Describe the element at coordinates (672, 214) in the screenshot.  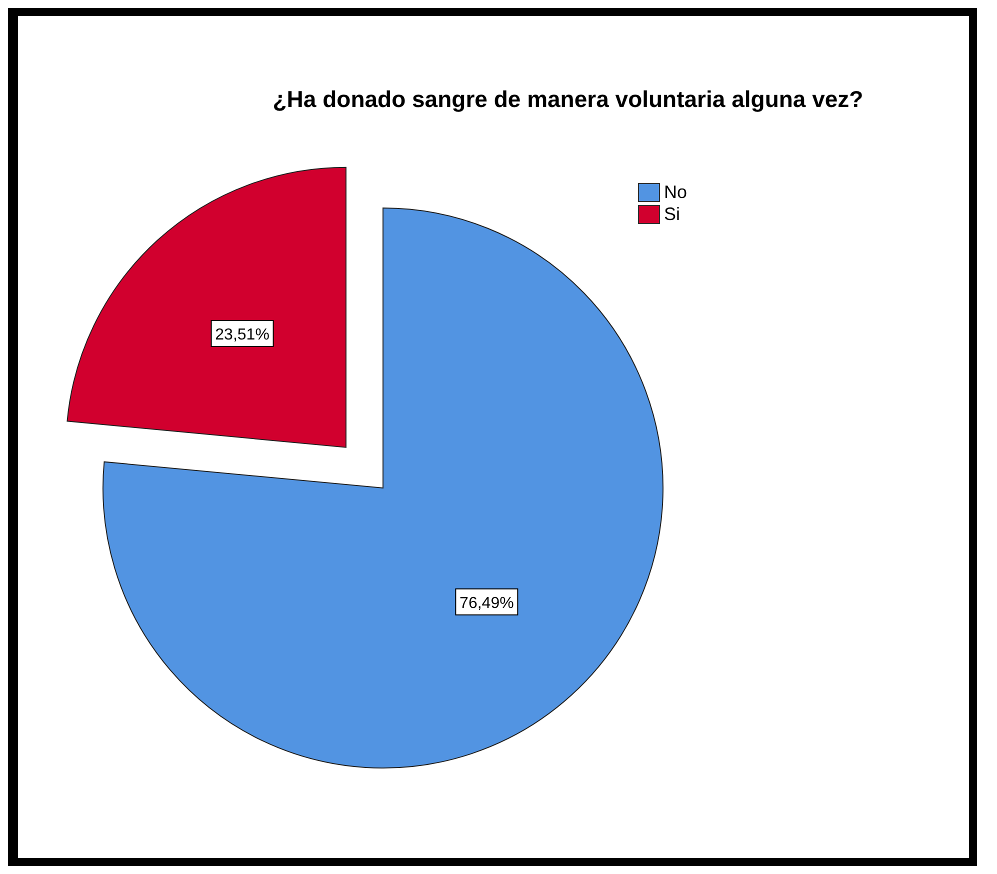
I see `legend-label: Si` at that location.